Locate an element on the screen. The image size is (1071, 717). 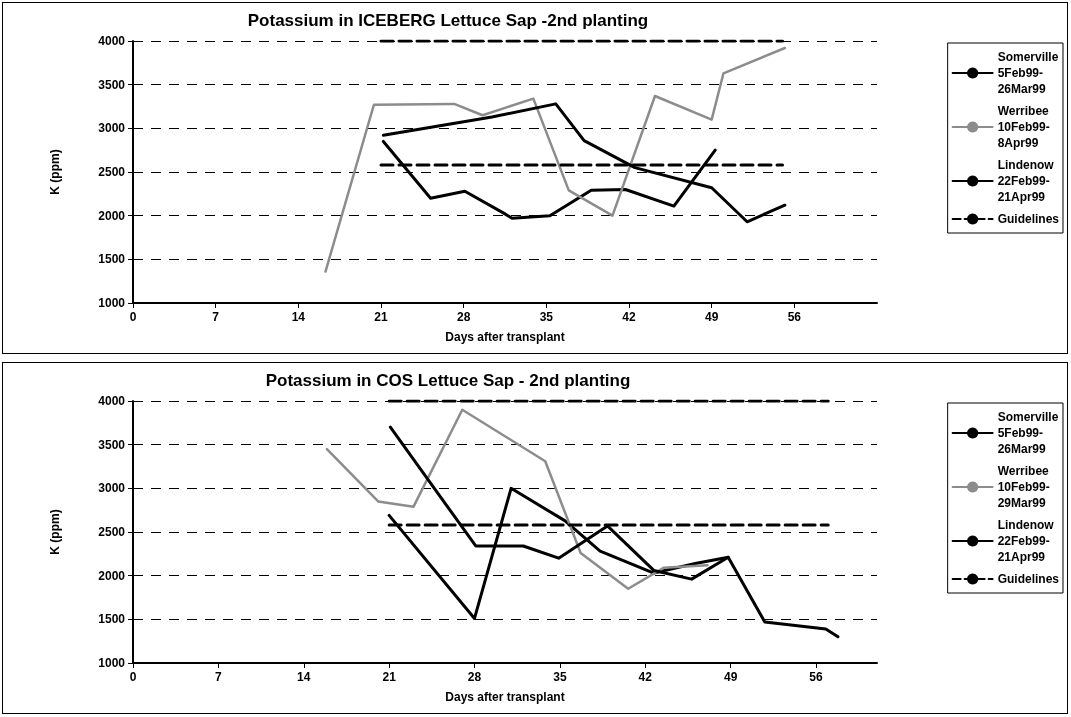
legend-label: Werribee 10Feb99-29Mar99 is located at coordinates (1023, 487).